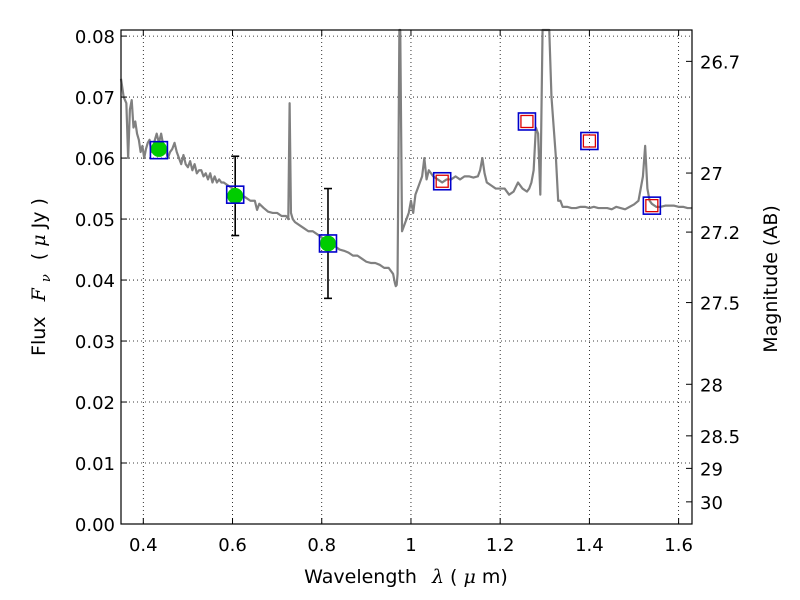 The image size is (800, 600). Describe the element at coordinates (95, 464) in the screenshot. I see `y-tick-label: 0.01` at that location.